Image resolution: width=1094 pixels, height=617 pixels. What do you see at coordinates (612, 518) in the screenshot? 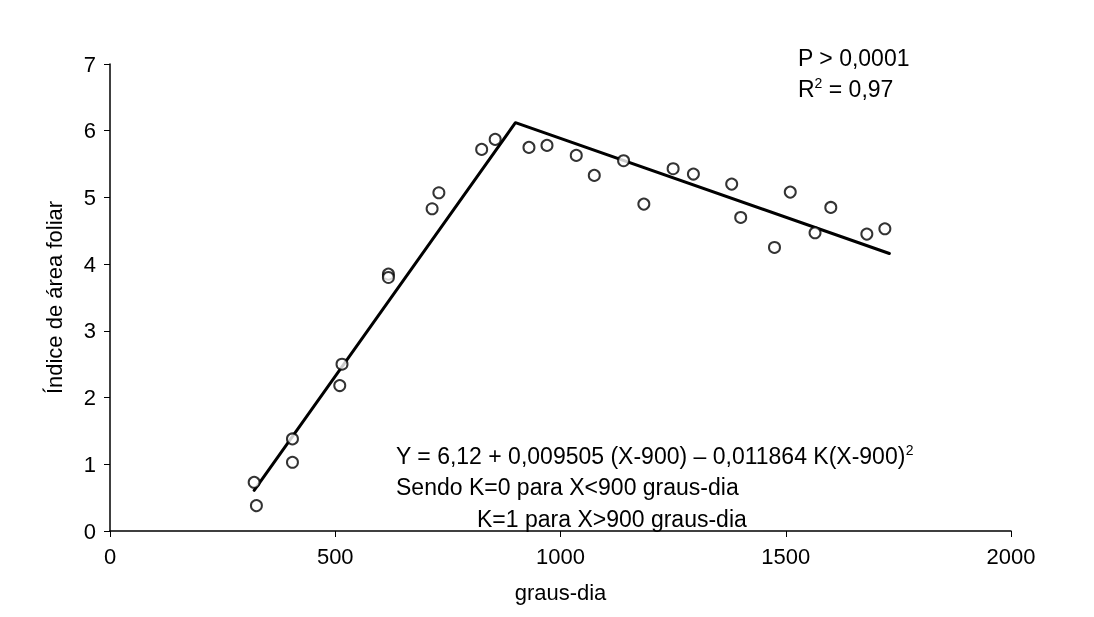
I see `annotation: K=1 para X>900 graus-dia` at bounding box center [612, 518].